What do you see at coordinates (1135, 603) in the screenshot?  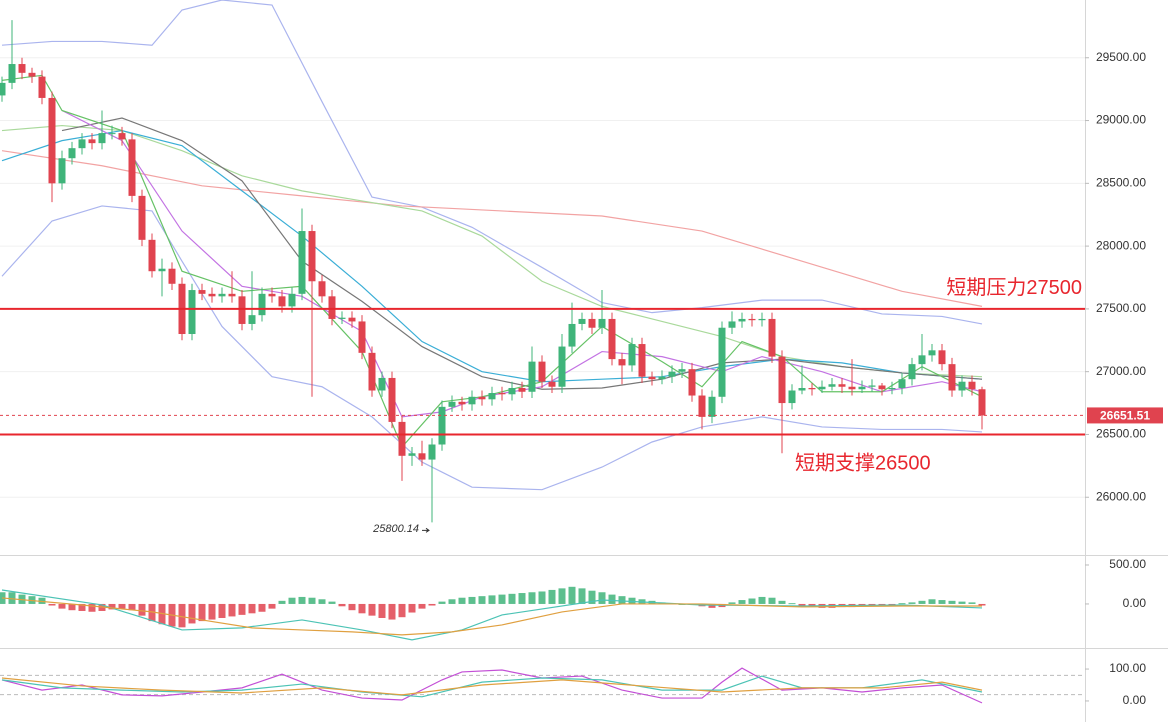 I see `y-tick-label: 0.00` at bounding box center [1135, 603].